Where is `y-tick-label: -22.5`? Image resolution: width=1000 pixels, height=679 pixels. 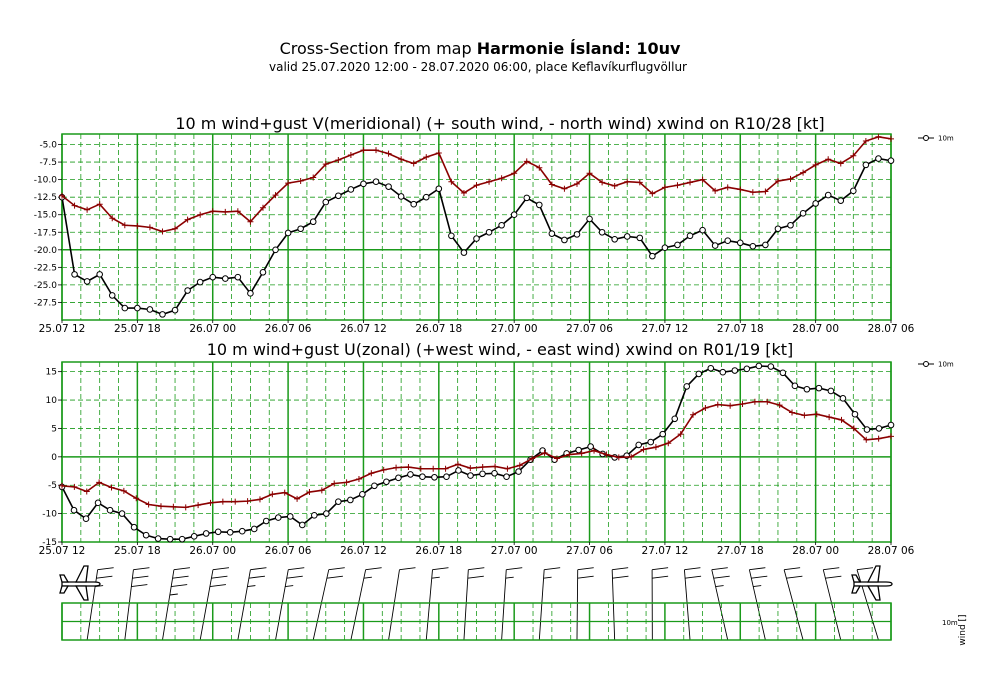
y-tick-label: -22.5 is located at coordinates (45, 268).